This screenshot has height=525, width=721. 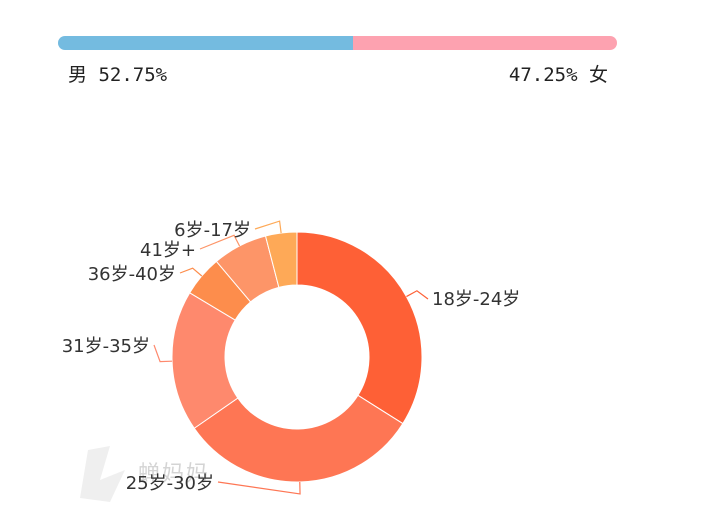 What do you see at coordinates (102, 474) in the screenshot?
I see `watermark-logo-icon` at bounding box center [102, 474].